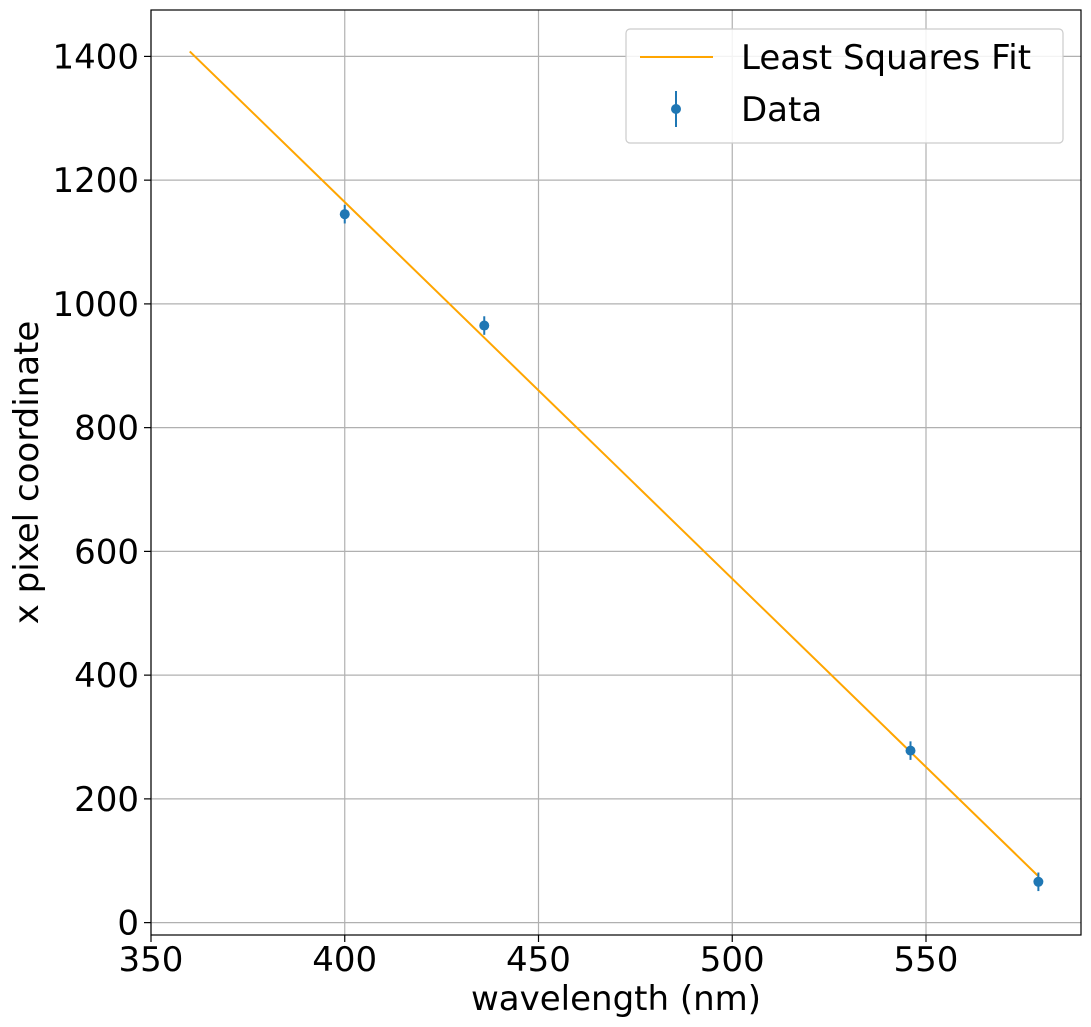 The height and width of the screenshot is (1027, 1091). Describe the element at coordinates (926, 960) in the screenshot. I see `x-tick-label: 550` at that location.